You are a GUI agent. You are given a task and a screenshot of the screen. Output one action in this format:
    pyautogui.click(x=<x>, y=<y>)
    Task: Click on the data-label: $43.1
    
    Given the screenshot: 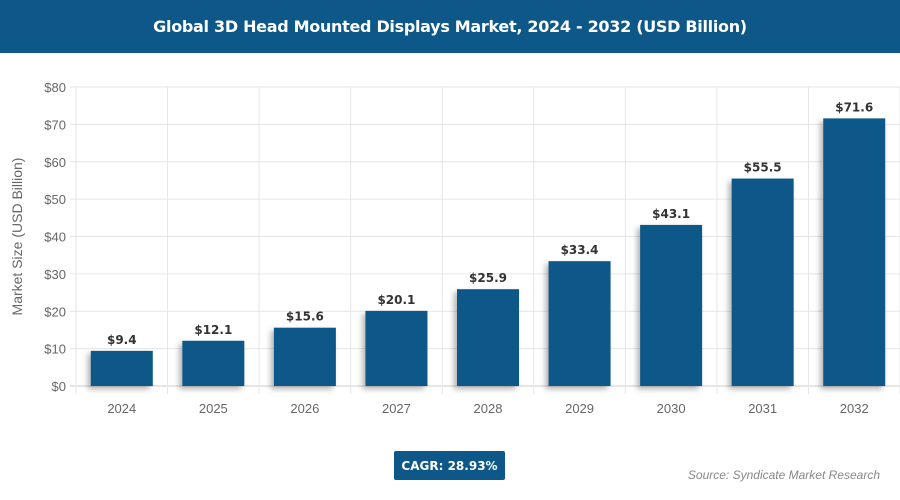 What is the action you would take?
    pyautogui.click(x=671, y=214)
    